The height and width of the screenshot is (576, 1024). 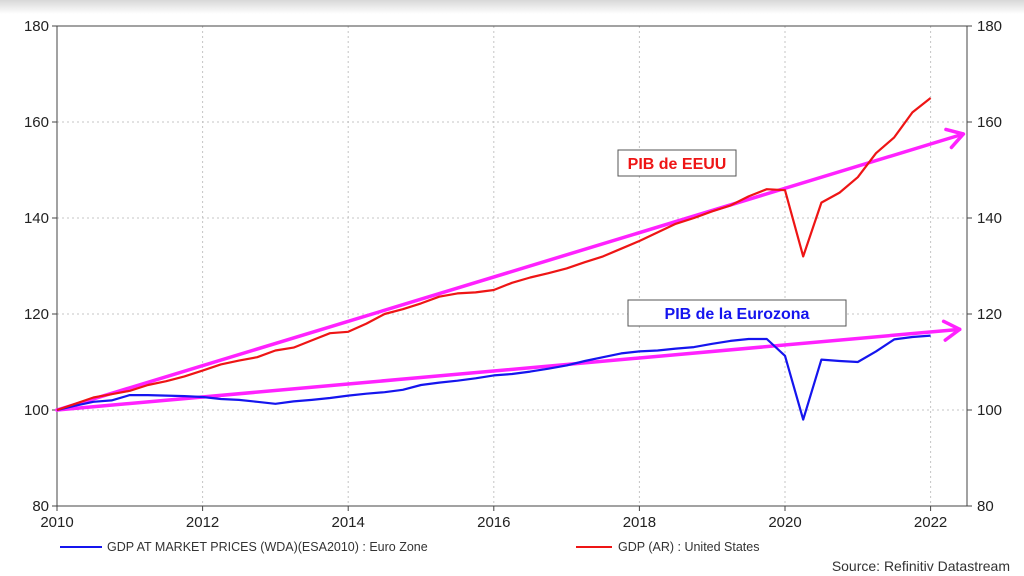 I want to click on annotation-euro-box, so click(x=737, y=313).